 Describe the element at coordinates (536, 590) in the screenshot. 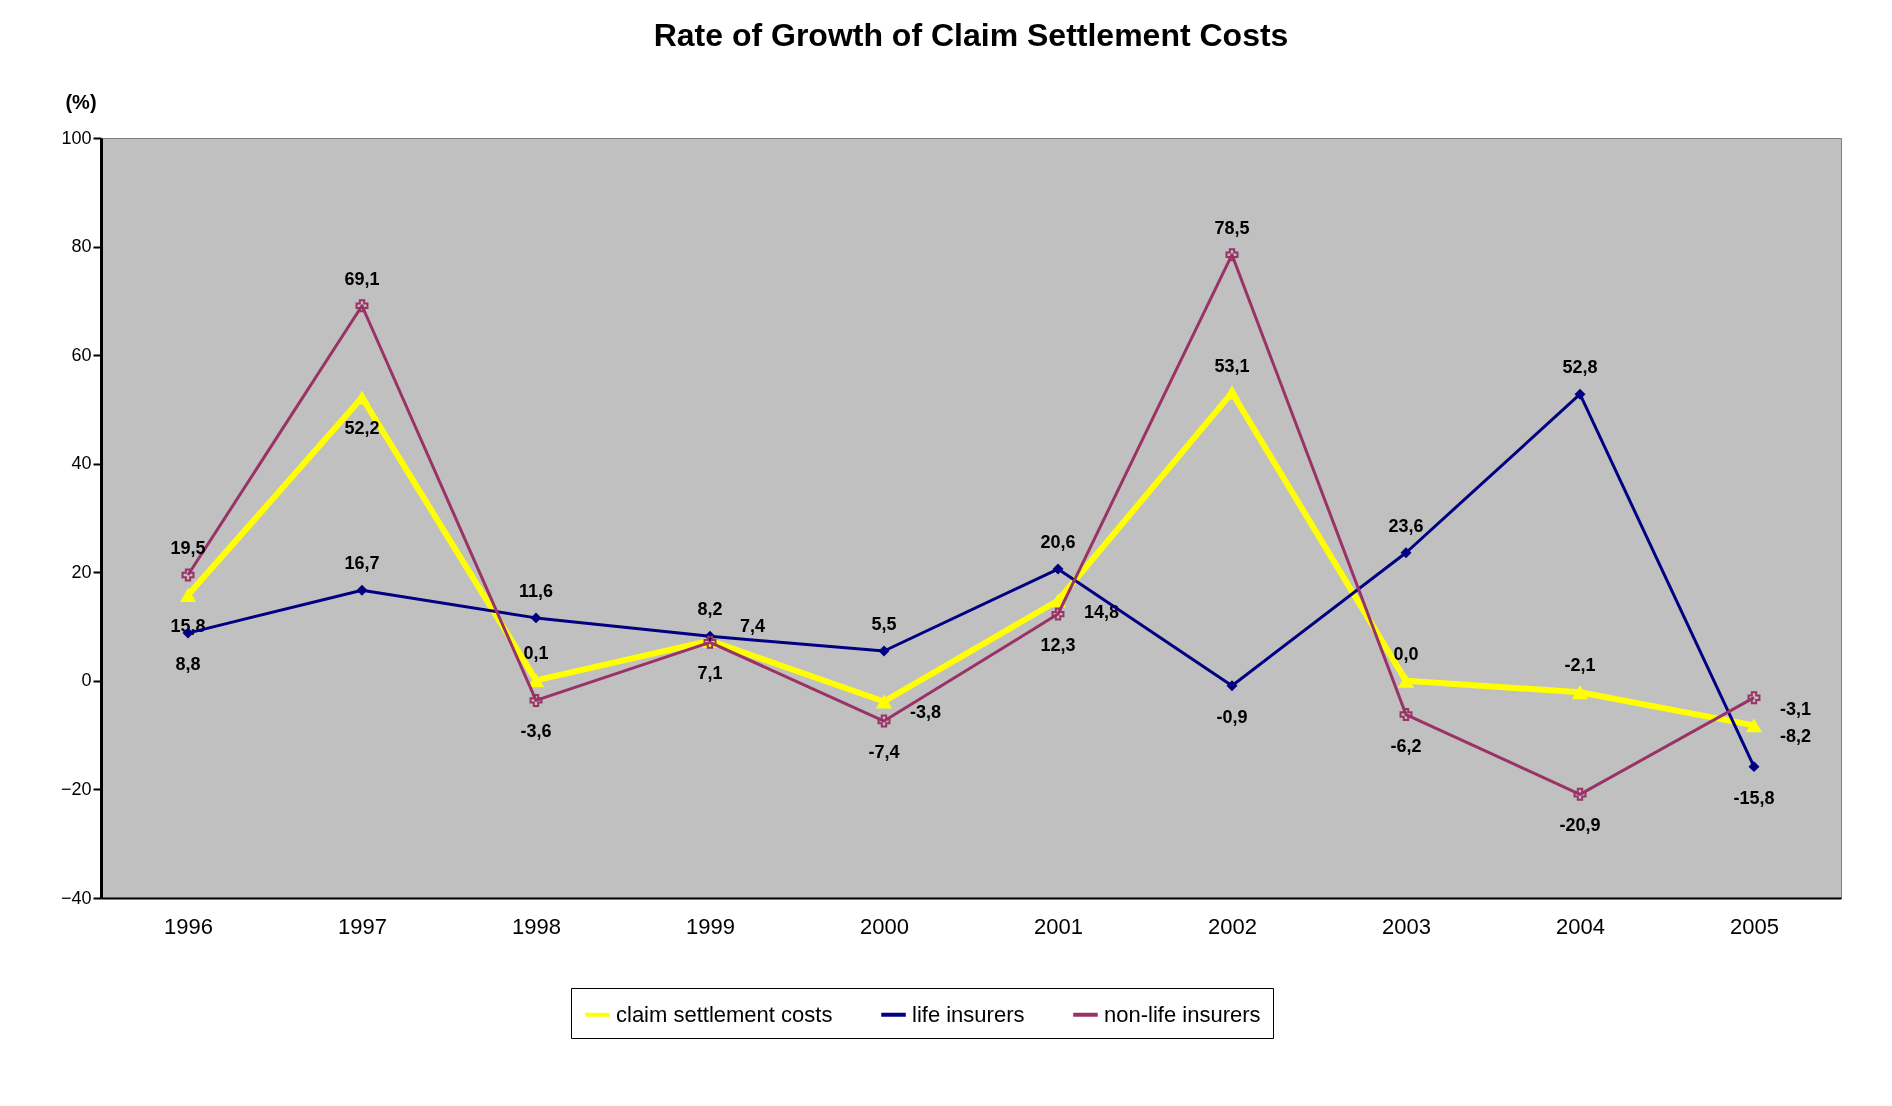

I see `data-label: 11,6` at that location.